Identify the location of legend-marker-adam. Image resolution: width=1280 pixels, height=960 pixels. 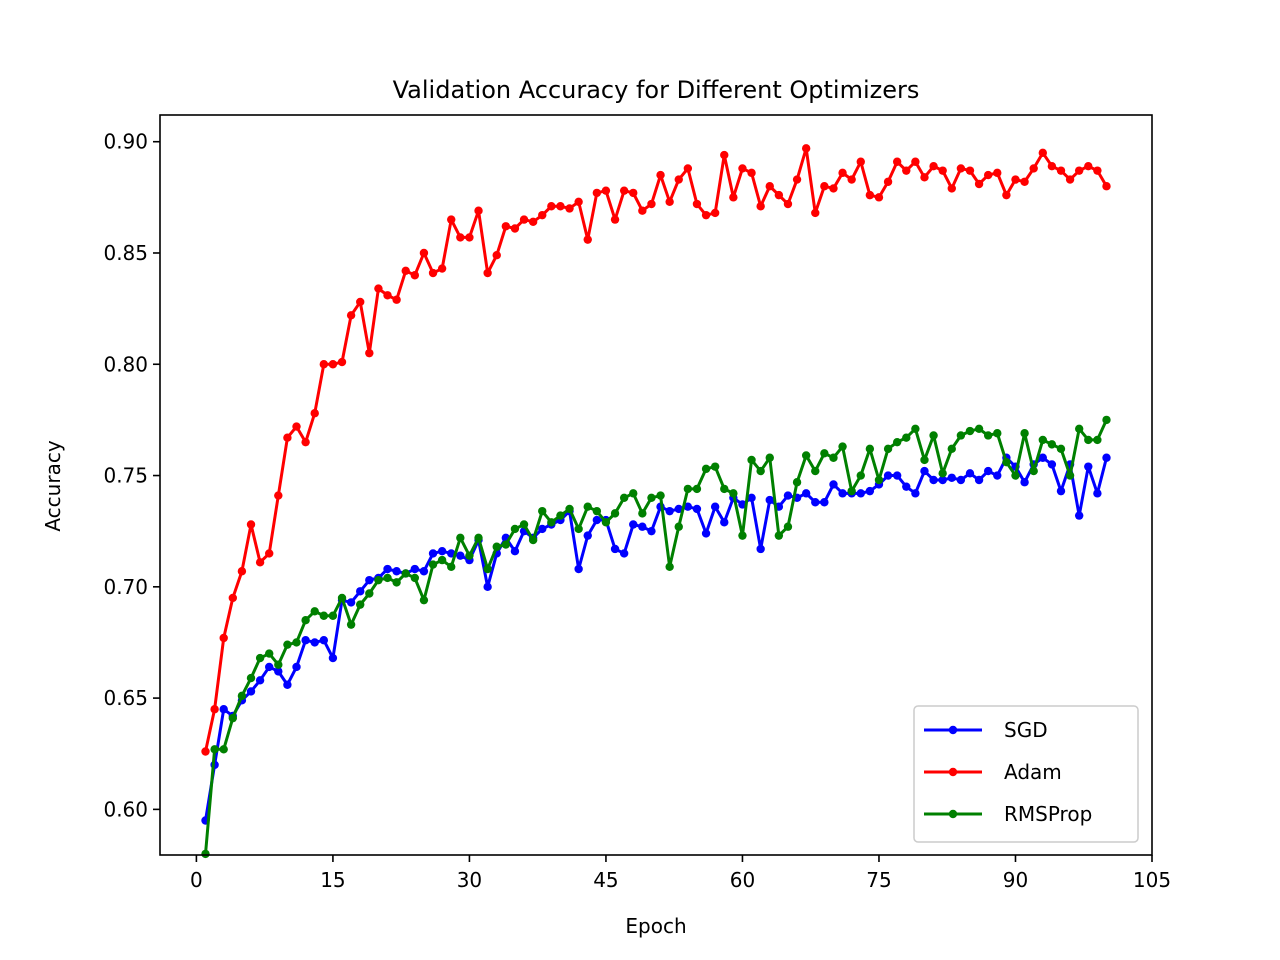
(953, 772).